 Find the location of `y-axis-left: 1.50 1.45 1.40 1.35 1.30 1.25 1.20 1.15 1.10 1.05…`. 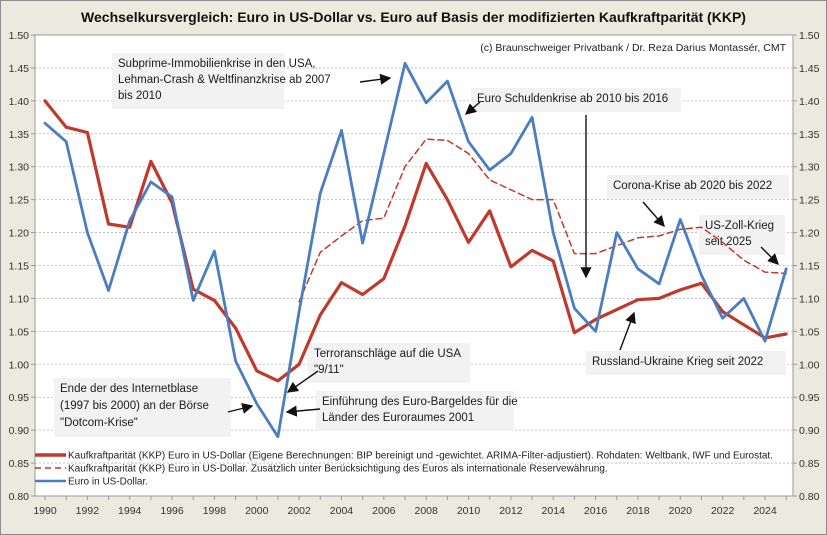

y-axis-left: 1.50 1.45 1.40 1.35 1.30 1.25 1.20 1.15 1.10 1.05… is located at coordinates (22, 266).